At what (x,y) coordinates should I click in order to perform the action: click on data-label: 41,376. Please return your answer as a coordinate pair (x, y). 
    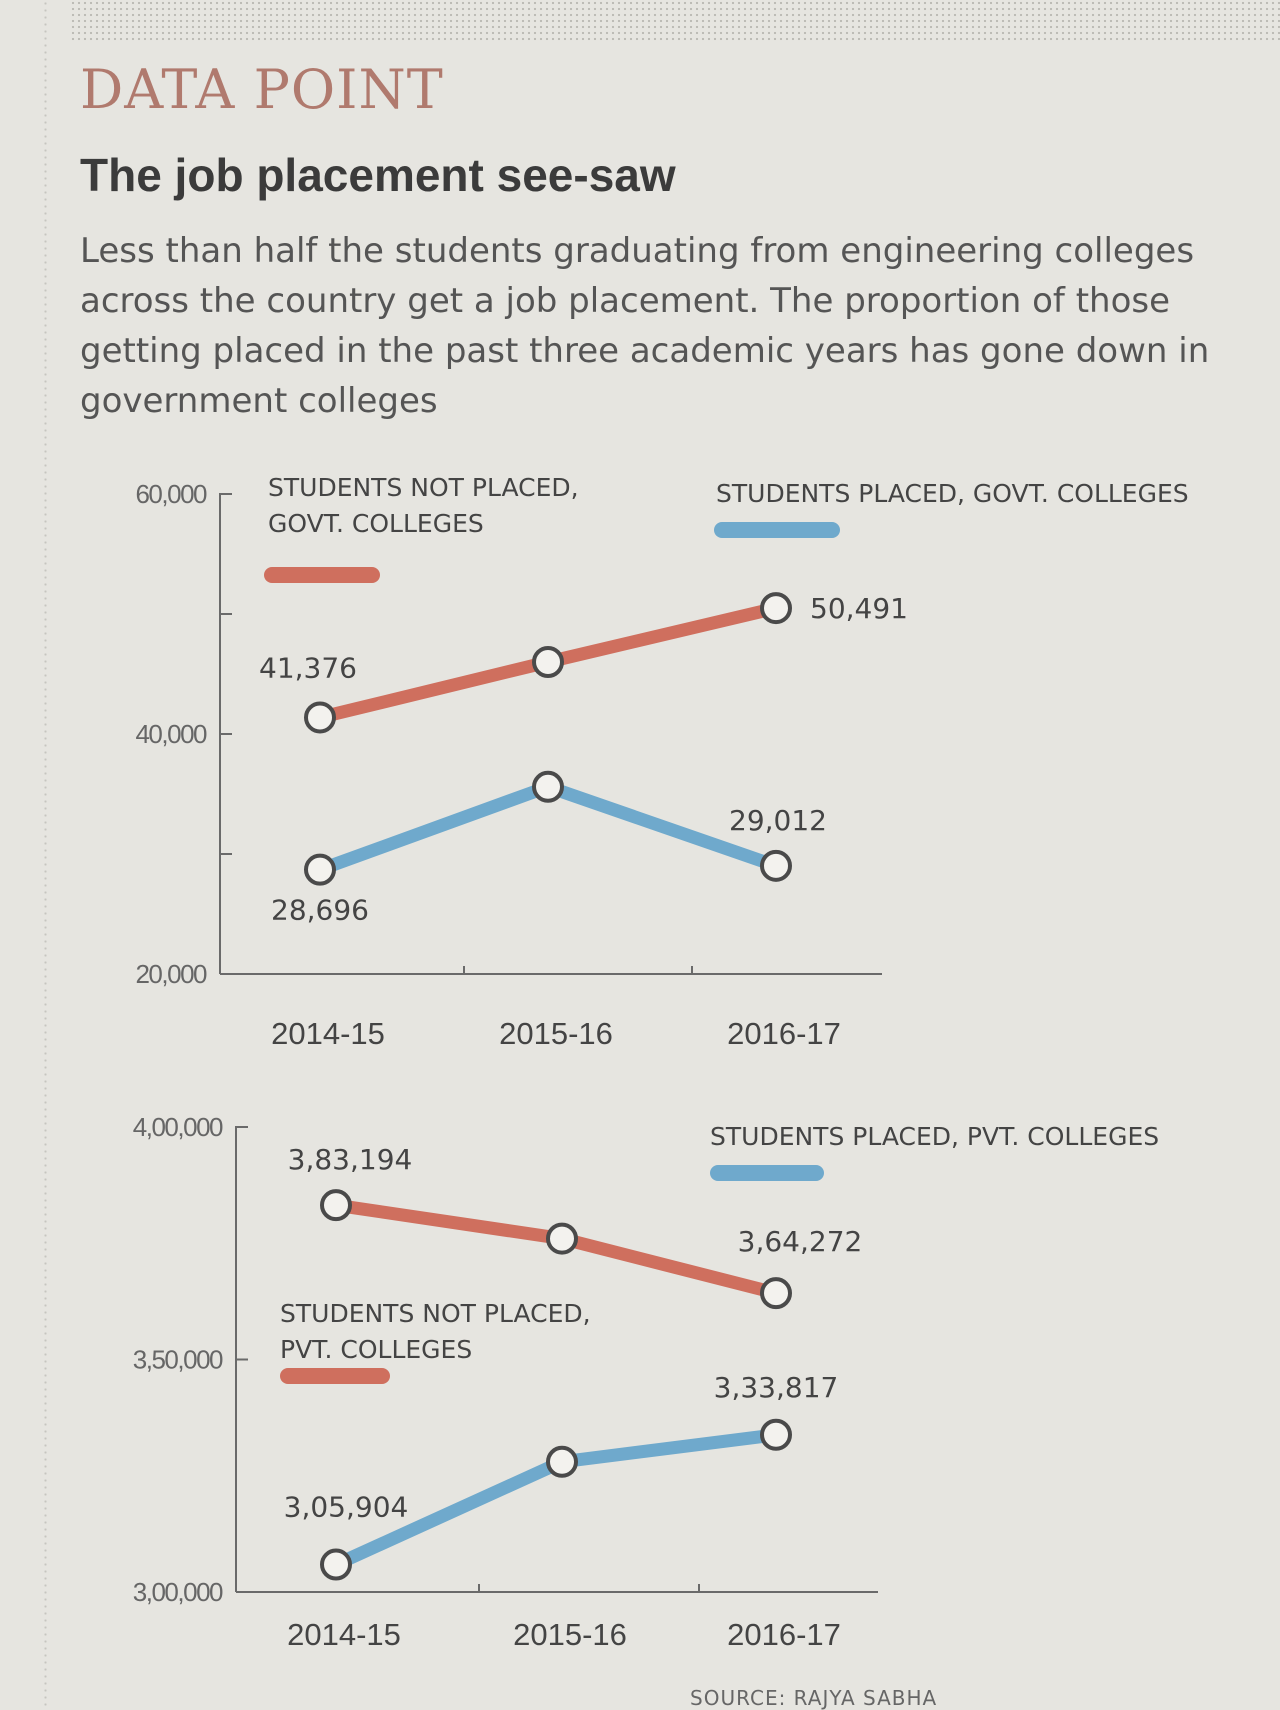
    Looking at the image, I should click on (308, 667).